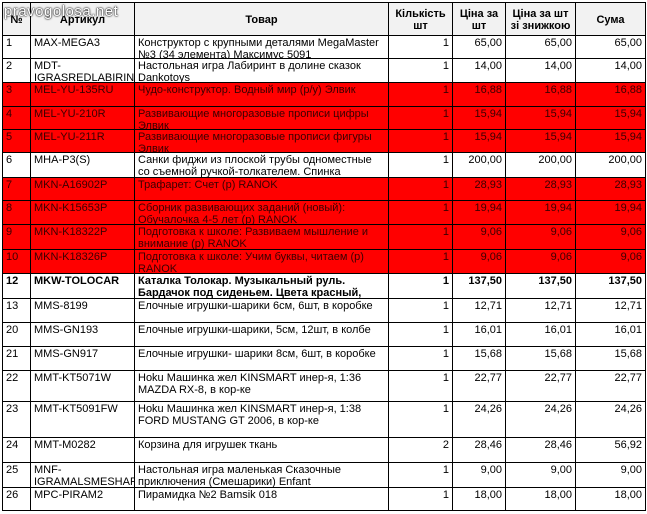  What do you see at coordinates (9, 90) in the screenshot?
I see `cell-text: 3` at bounding box center [9, 90].